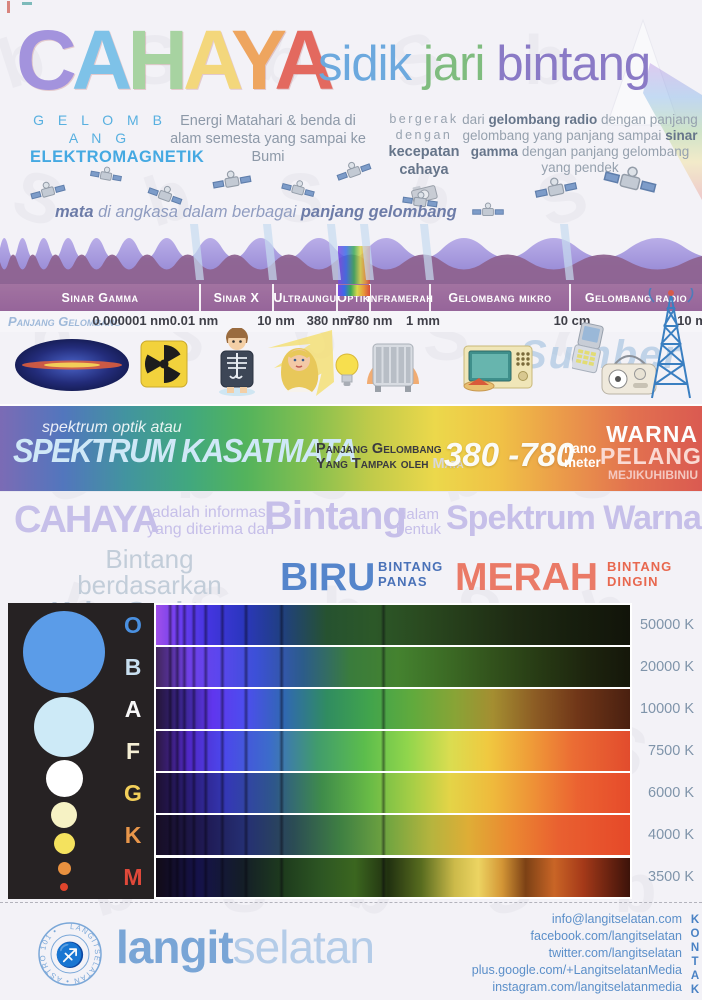 The width and height of the screenshot is (702, 1000). I want to click on visible-spectrum-pretitle: spektrum optik atau, so click(112, 427).